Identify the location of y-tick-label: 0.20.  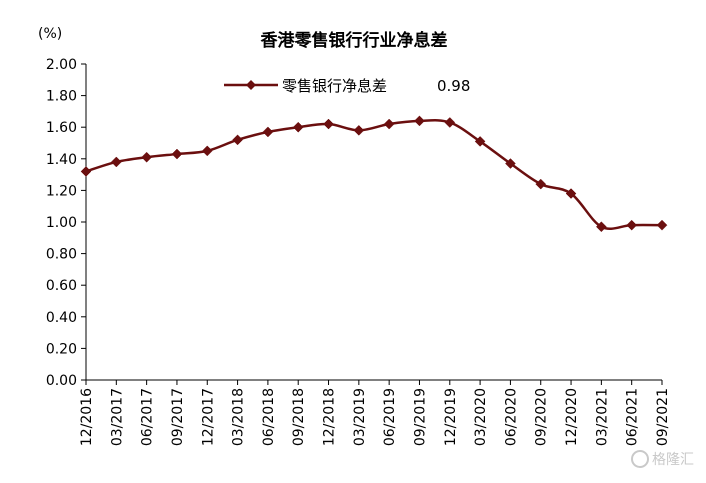
(61, 349).